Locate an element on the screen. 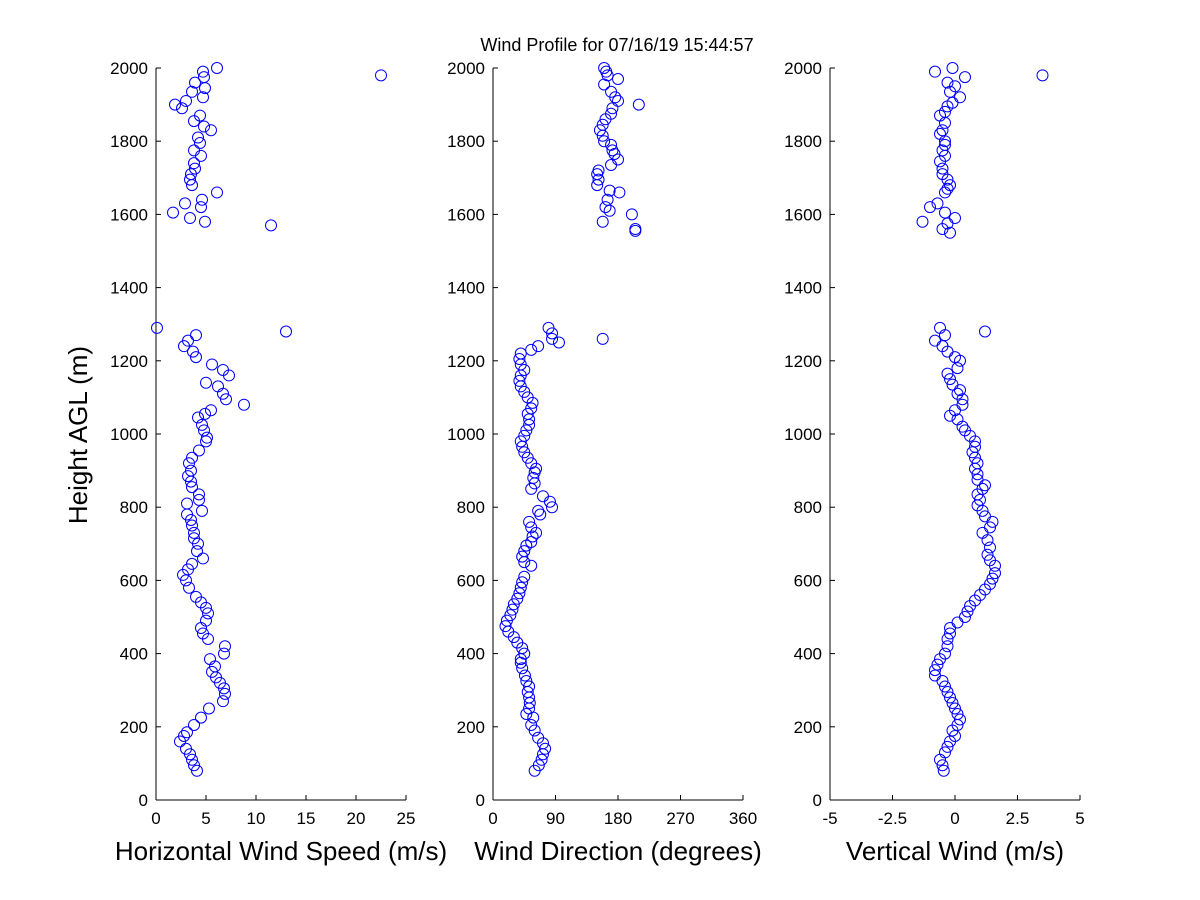 The width and height of the screenshot is (1200, 900). y-tick-label: 1400 is located at coordinates (129, 288).